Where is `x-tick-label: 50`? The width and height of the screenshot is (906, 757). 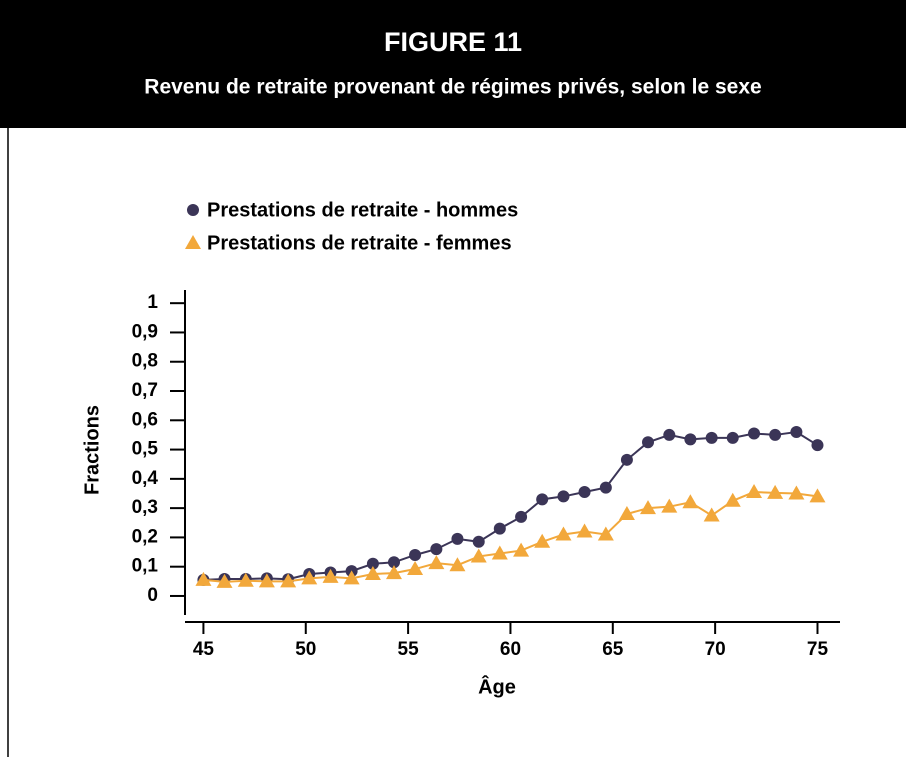
x-tick-label: 50 is located at coordinates (305, 649).